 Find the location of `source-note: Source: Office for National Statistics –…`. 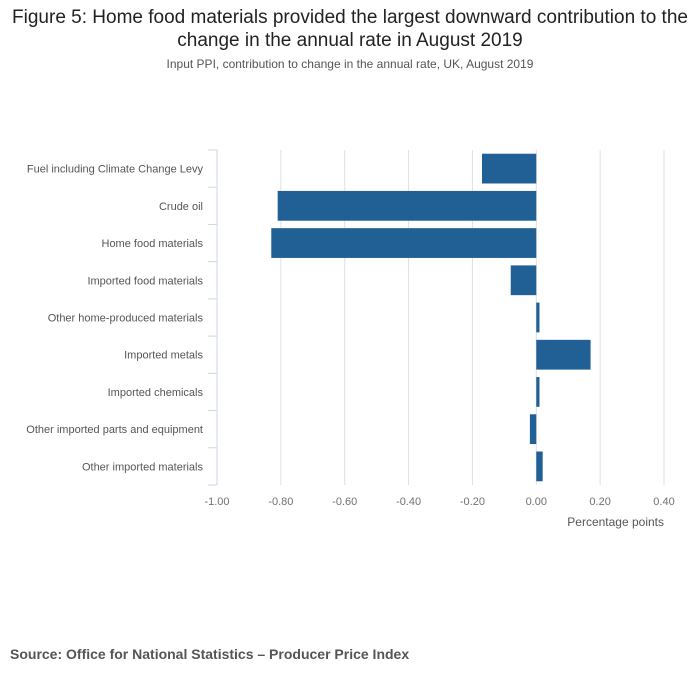

source-note: Source: Office for National Statistics –… is located at coordinates (210, 654).